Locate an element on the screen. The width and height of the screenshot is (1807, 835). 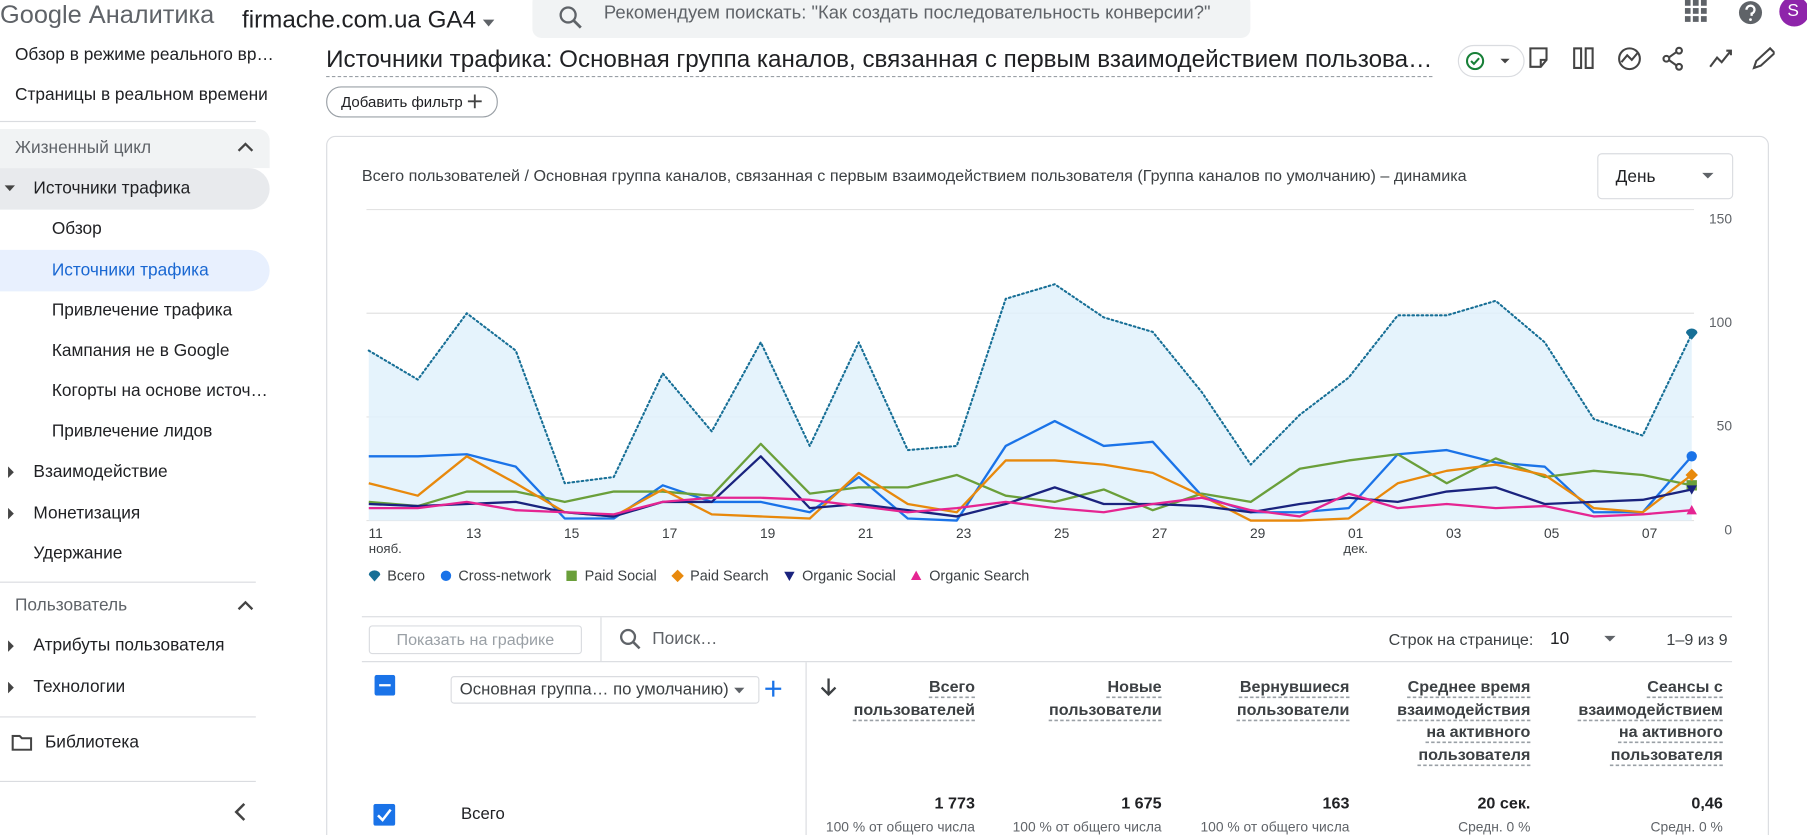
x-tick-label: 27 is located at coordinates (1159, 533).